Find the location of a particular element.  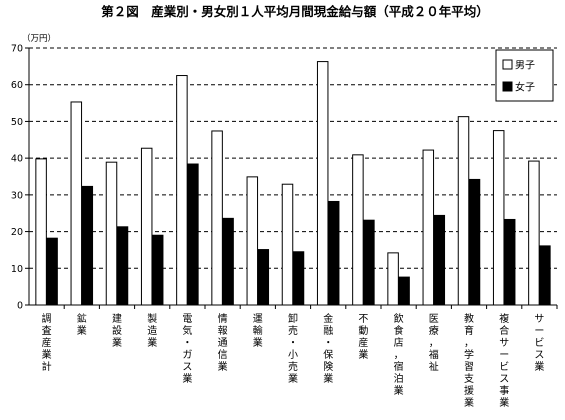

x-tick-label: 電気・ガス業 is located at coordinates (187, 349).